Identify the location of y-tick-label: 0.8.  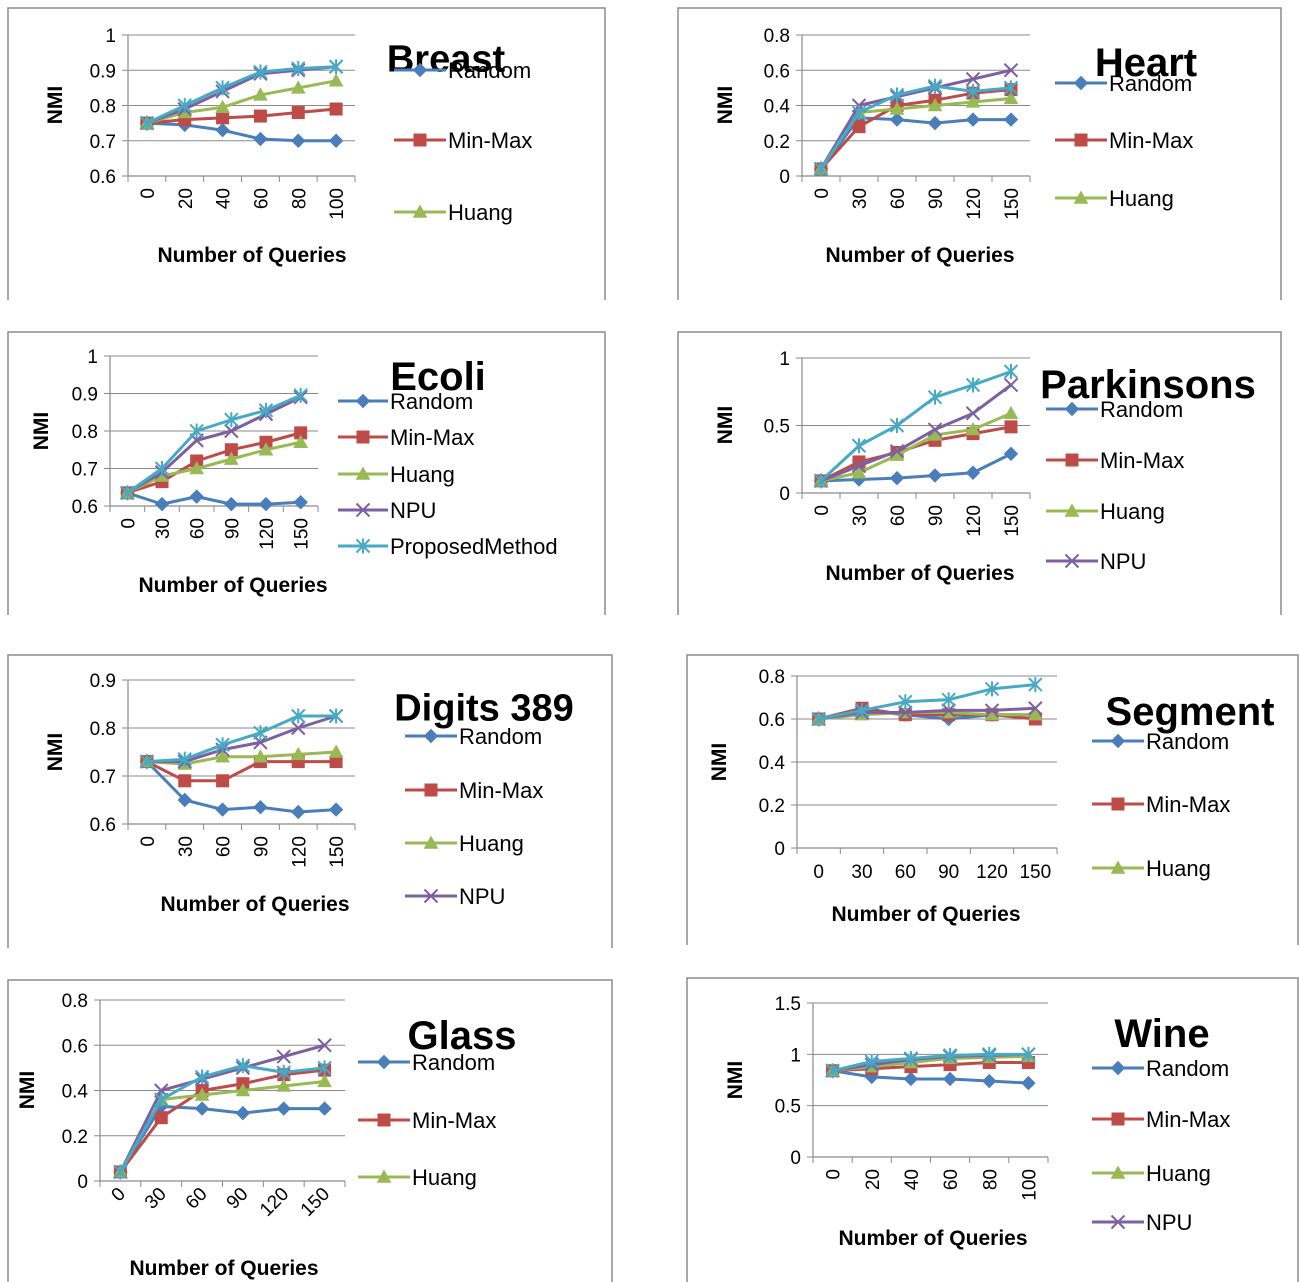
(103, 729).